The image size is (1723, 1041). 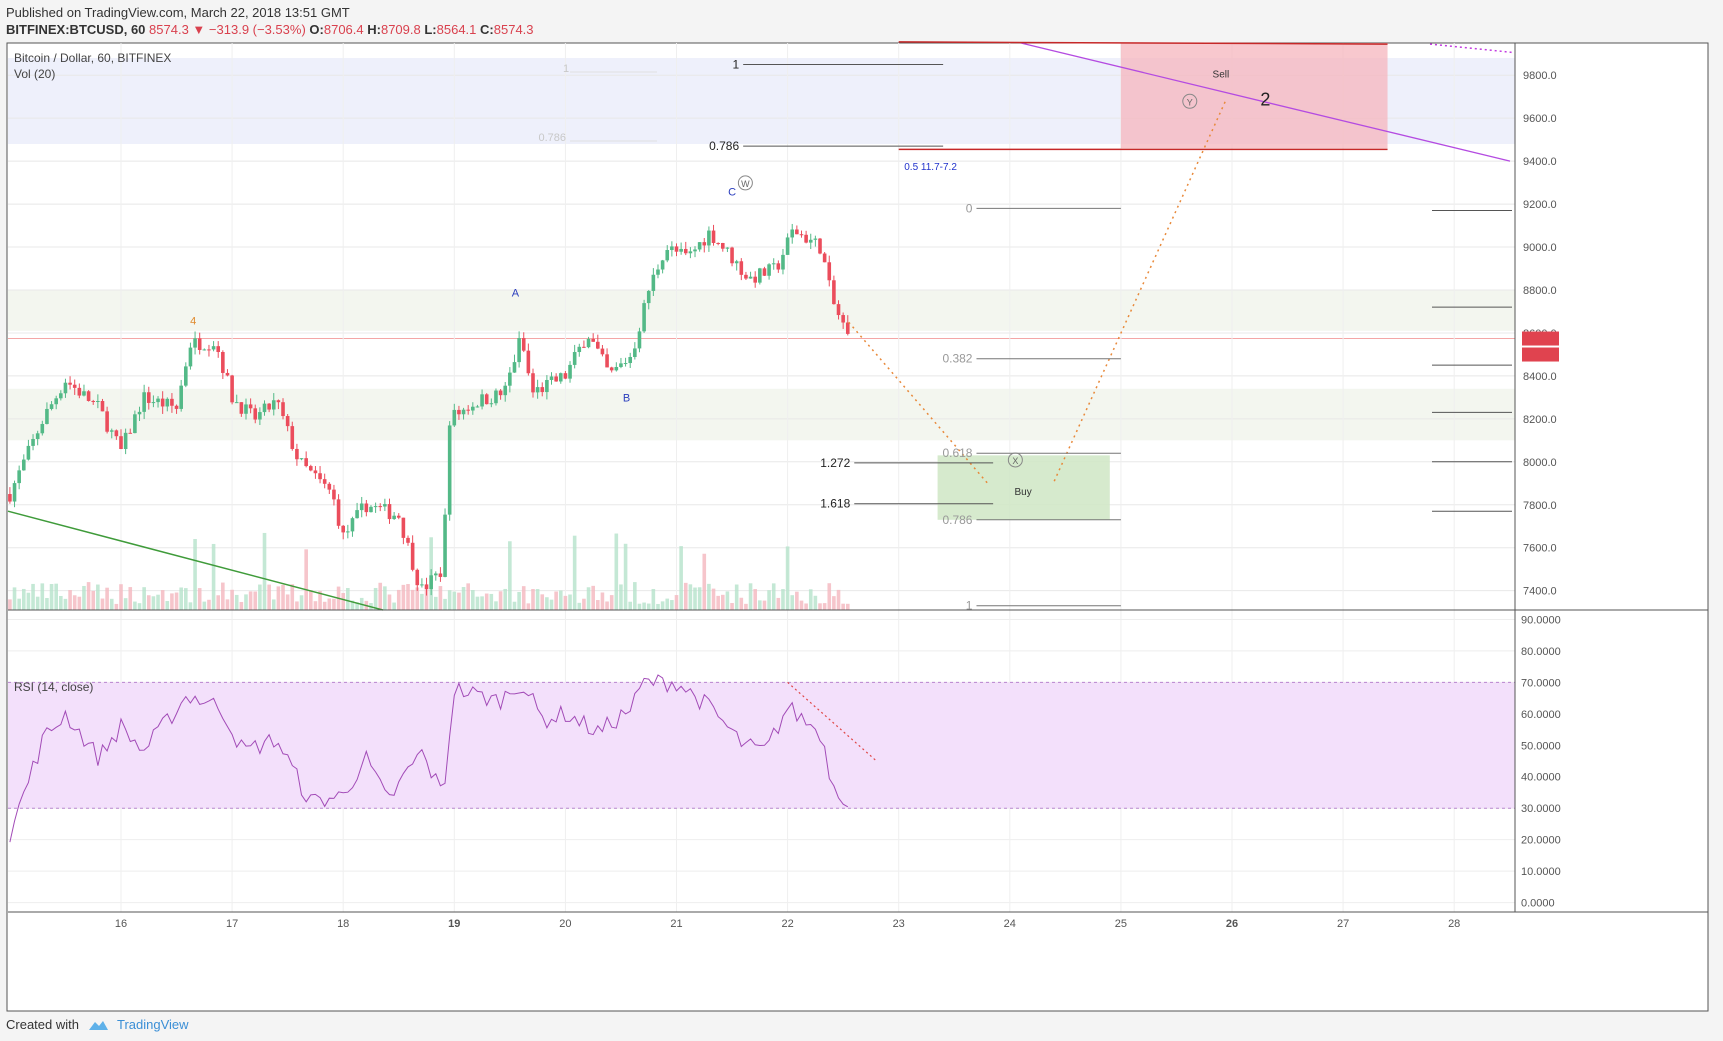 What do you see at coordinates (899, 924) in the screenshot?
I see `x-tick-label: 23` at bounding box center [899, 924].